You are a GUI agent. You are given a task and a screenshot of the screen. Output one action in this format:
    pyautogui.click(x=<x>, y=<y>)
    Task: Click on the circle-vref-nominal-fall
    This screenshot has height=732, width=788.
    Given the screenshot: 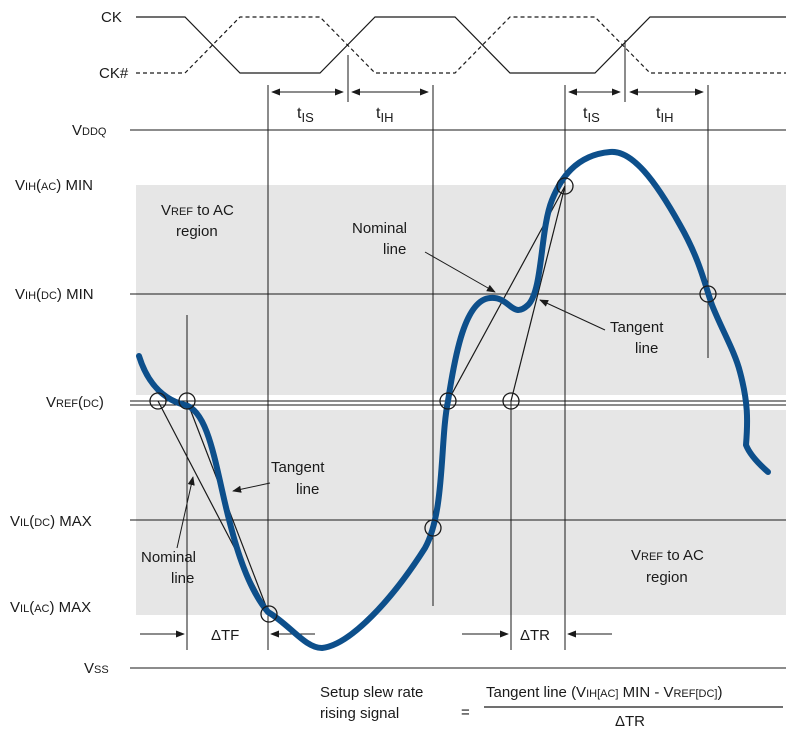 What is the action you would take?
    pyautogui.click(x=158, y=401)
    